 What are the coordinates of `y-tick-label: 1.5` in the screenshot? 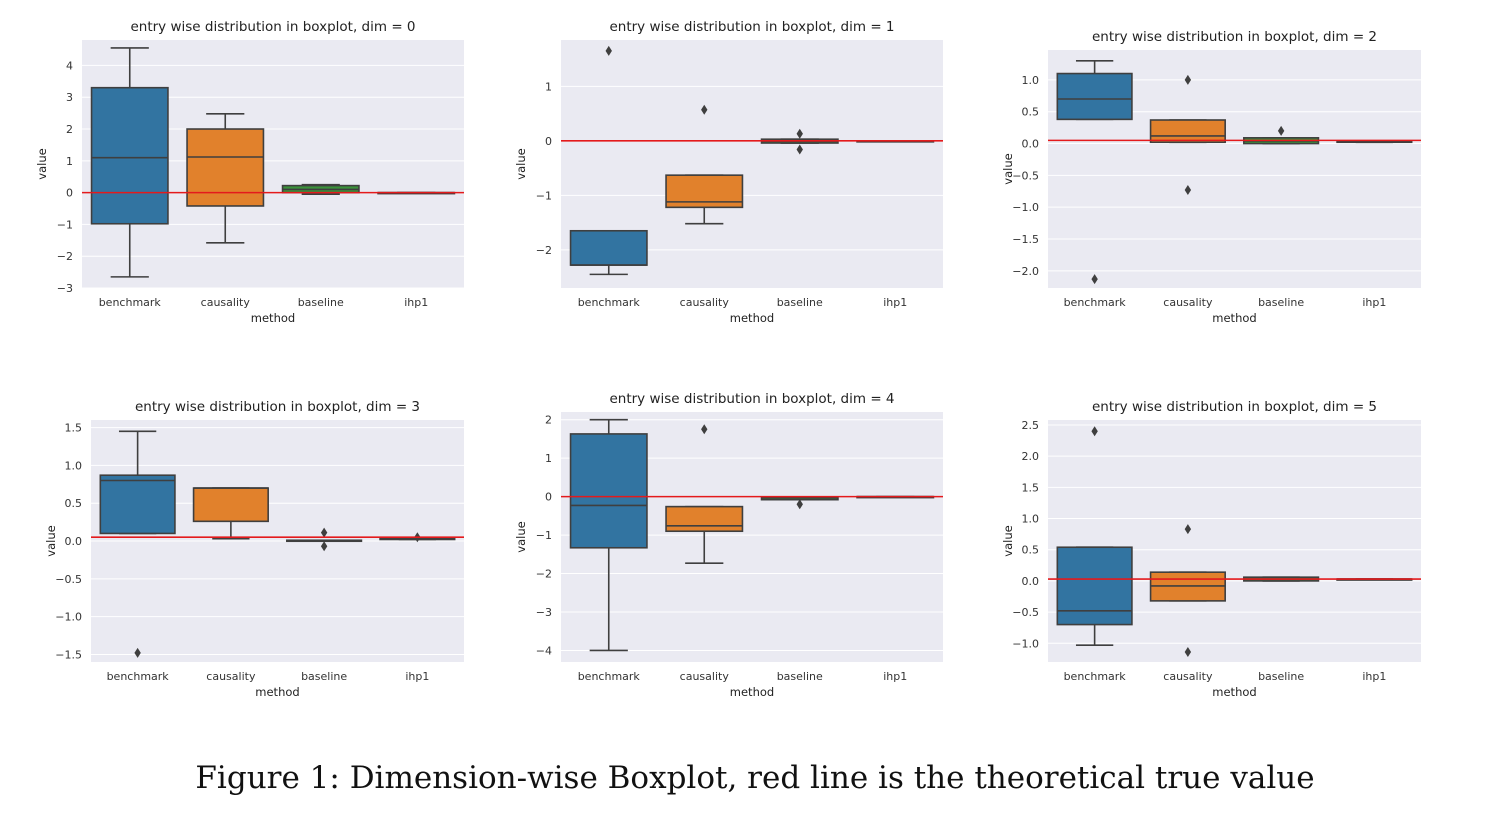 It's located at (74, 428).